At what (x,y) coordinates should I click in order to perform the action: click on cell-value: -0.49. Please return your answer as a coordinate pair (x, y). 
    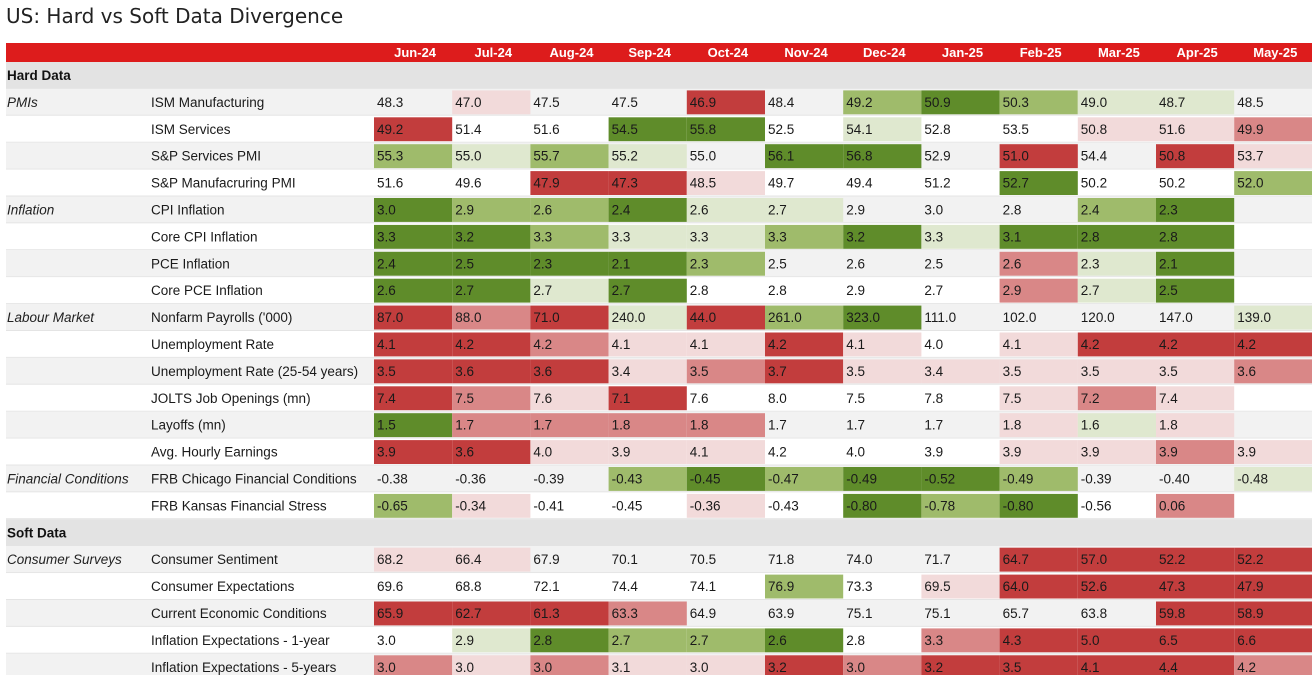
    Looking at the image, I should click on (861, 479).